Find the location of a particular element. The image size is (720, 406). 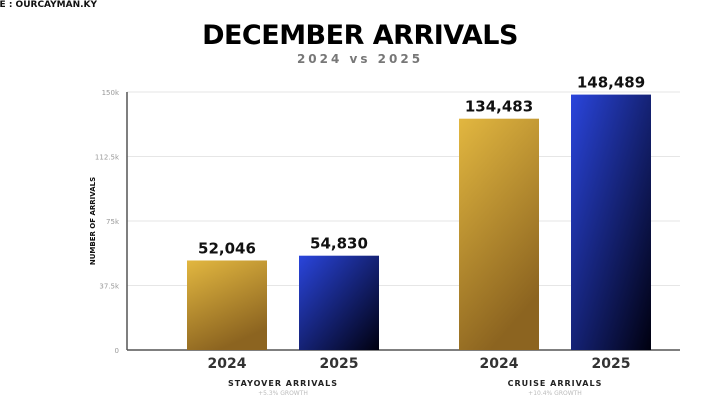

source-label: RCE : OURCAYMAN.KY is located at coordinates (49, 5).